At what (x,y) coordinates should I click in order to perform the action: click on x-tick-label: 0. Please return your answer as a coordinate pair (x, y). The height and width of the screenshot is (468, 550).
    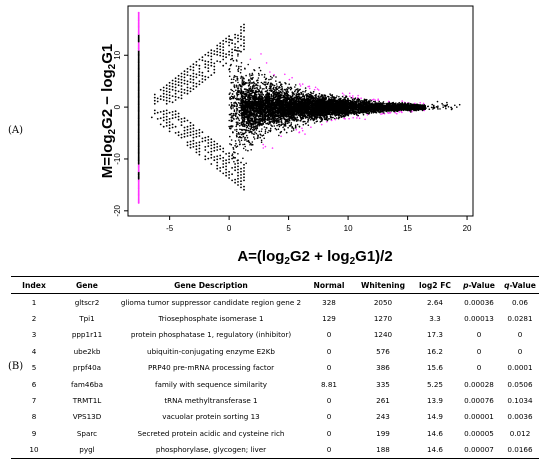
    Looking at the image, I should click on (229, 228).